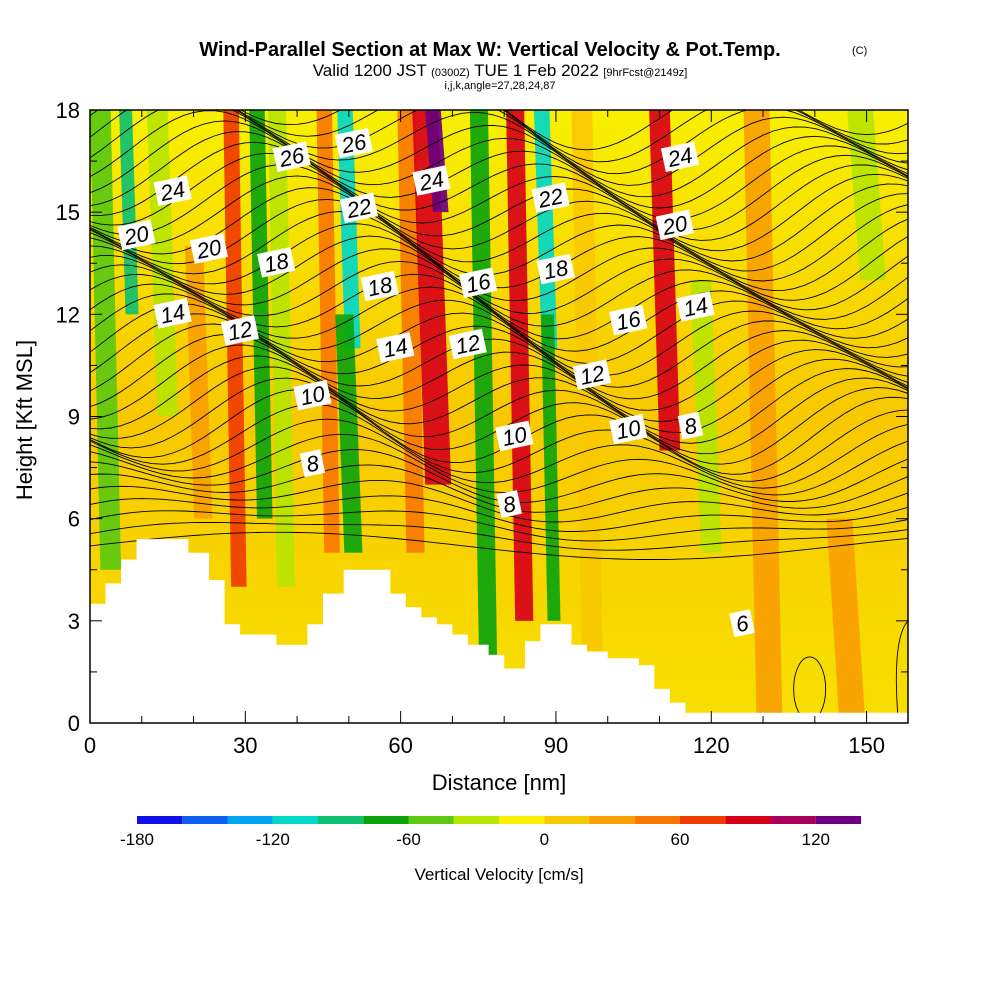  I want to click on colorbar-tick-label: -180, so click(137, 839).